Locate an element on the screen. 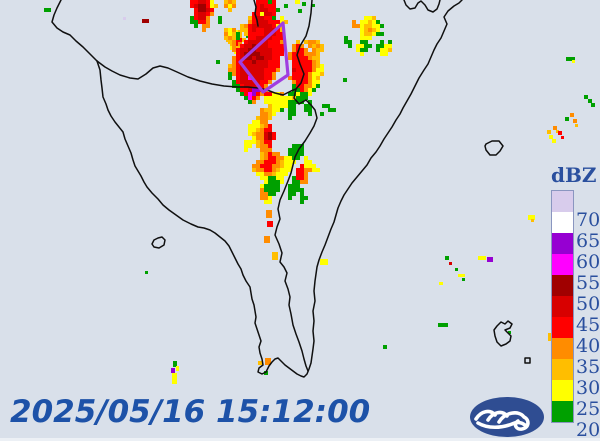 Image resolution: width=600 pixels, height=441 pixels. island-small_rock is located at coordinates (527, 360).